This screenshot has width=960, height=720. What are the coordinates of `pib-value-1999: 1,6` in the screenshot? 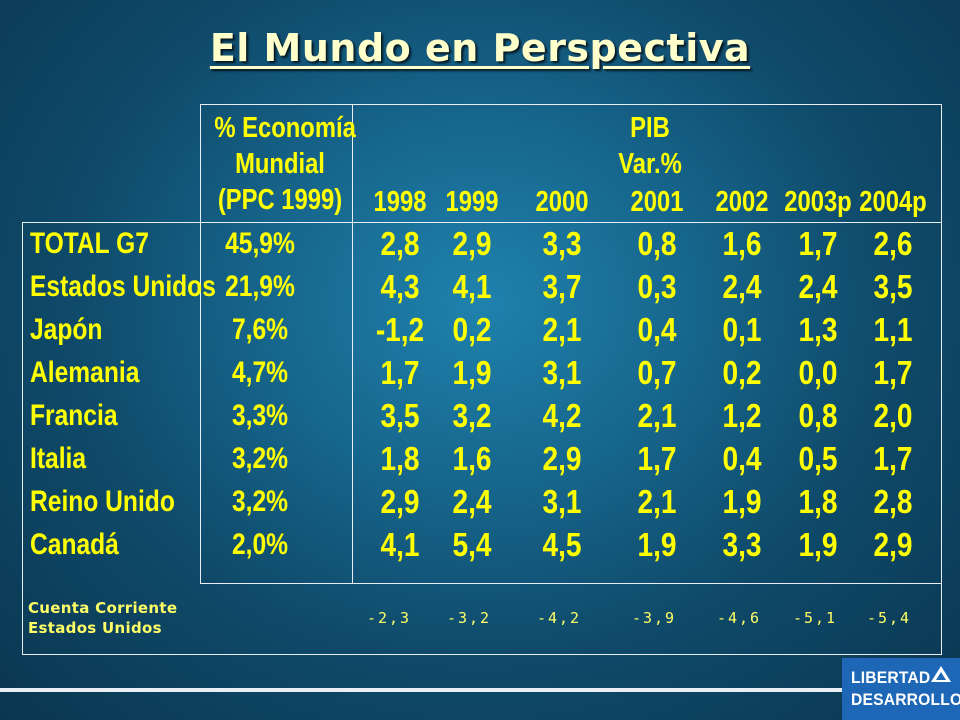 It's located at (472, 458).